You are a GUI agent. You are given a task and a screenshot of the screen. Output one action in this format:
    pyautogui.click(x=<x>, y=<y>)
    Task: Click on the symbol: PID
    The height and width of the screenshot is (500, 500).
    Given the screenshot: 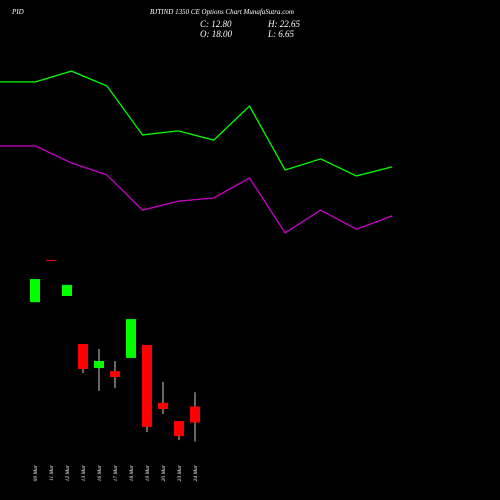 What is the action you would take?
    pyautogui.click(x=17, y=12)
    